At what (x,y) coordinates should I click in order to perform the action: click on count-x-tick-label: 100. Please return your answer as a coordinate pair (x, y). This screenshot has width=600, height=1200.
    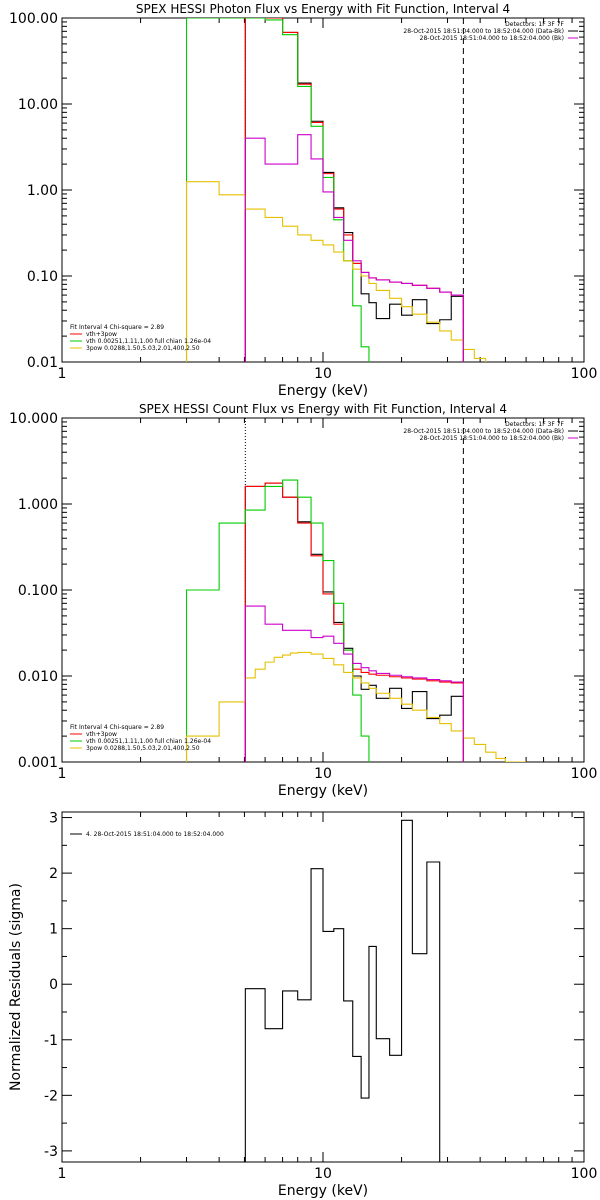
    Looking at the image, I should click on (584, 774).